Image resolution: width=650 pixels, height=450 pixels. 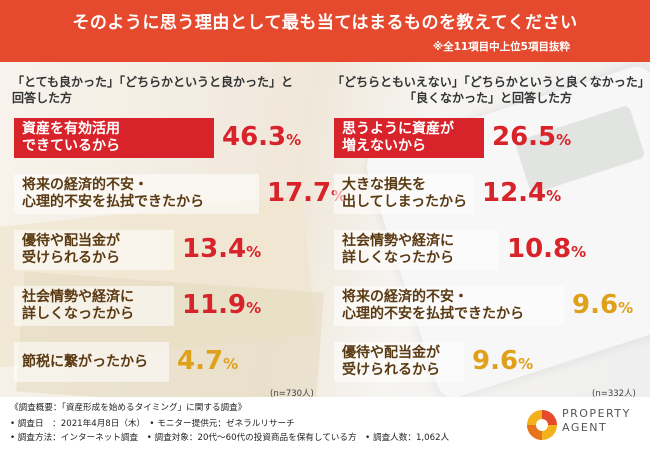 What do you see at coordinates (152, 424) in the screenshot?
I see `survey-date-line: • 調査日 ：2021年4月8日（木） • モニター提供元：ゼネラルリサーチ` at bounding box center [152, 424].